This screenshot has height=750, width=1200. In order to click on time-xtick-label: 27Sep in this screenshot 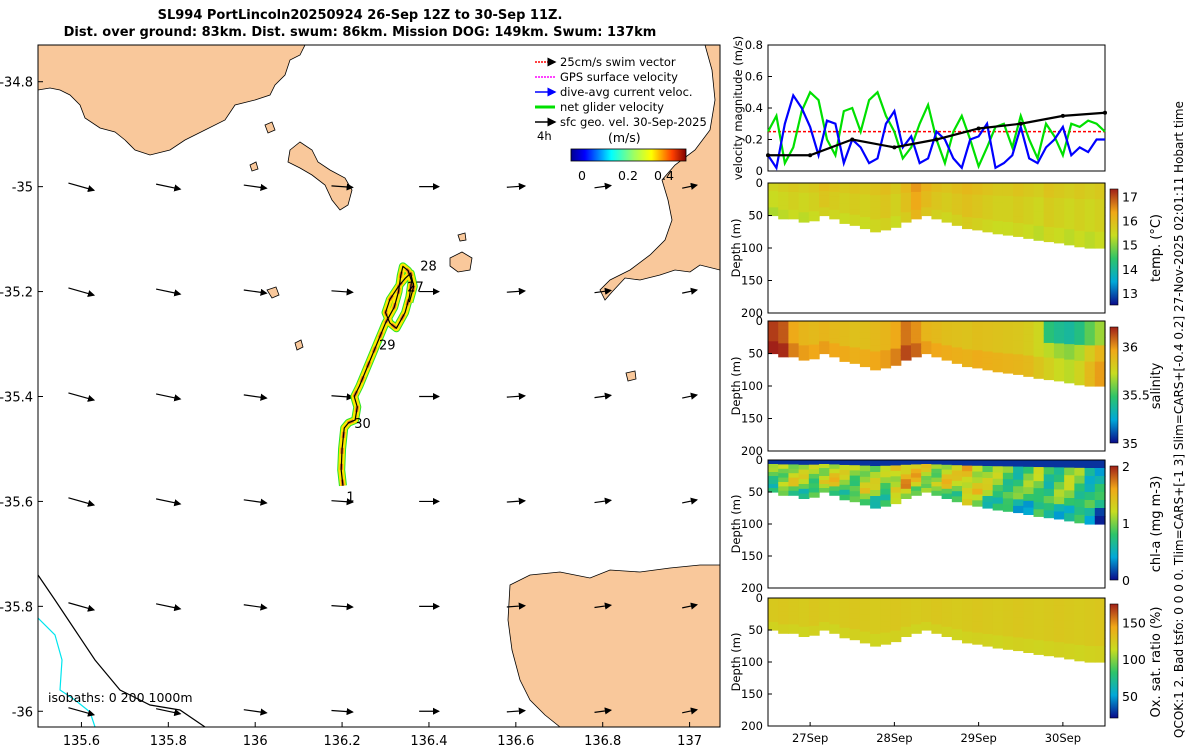, I will do `click(810, 738)`.